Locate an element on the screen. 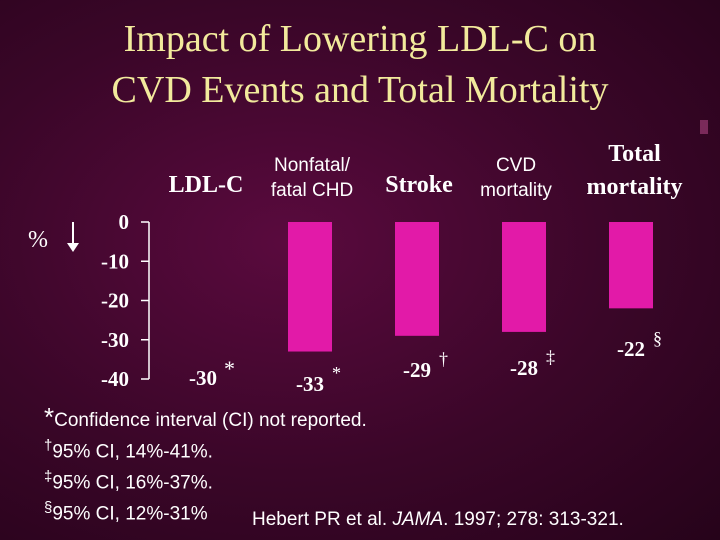 This screenshot has height=540, width=720. footnote-1: *Confidence interval (CI) not reported. is located at coordinates (205, 417).